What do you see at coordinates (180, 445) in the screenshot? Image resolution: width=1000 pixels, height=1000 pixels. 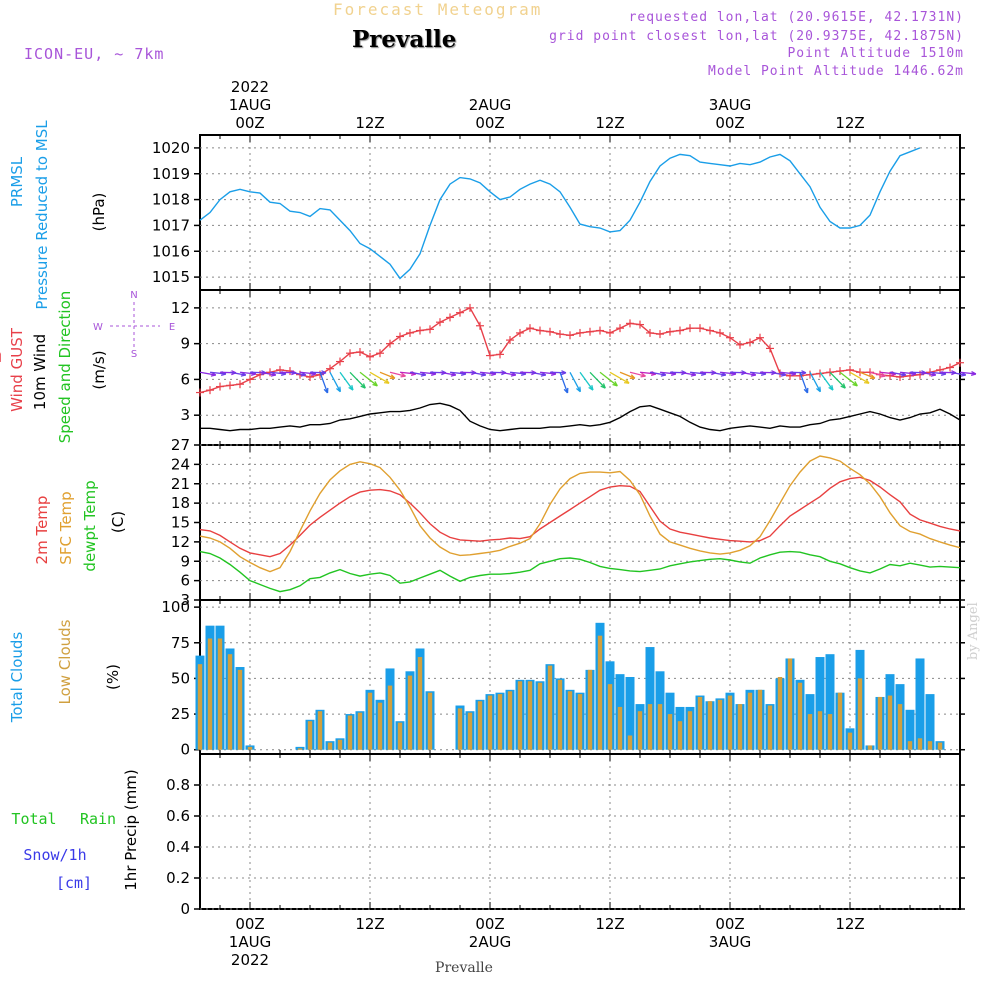 I see `y-tick-label: 27` at bounding box center [180, 445].